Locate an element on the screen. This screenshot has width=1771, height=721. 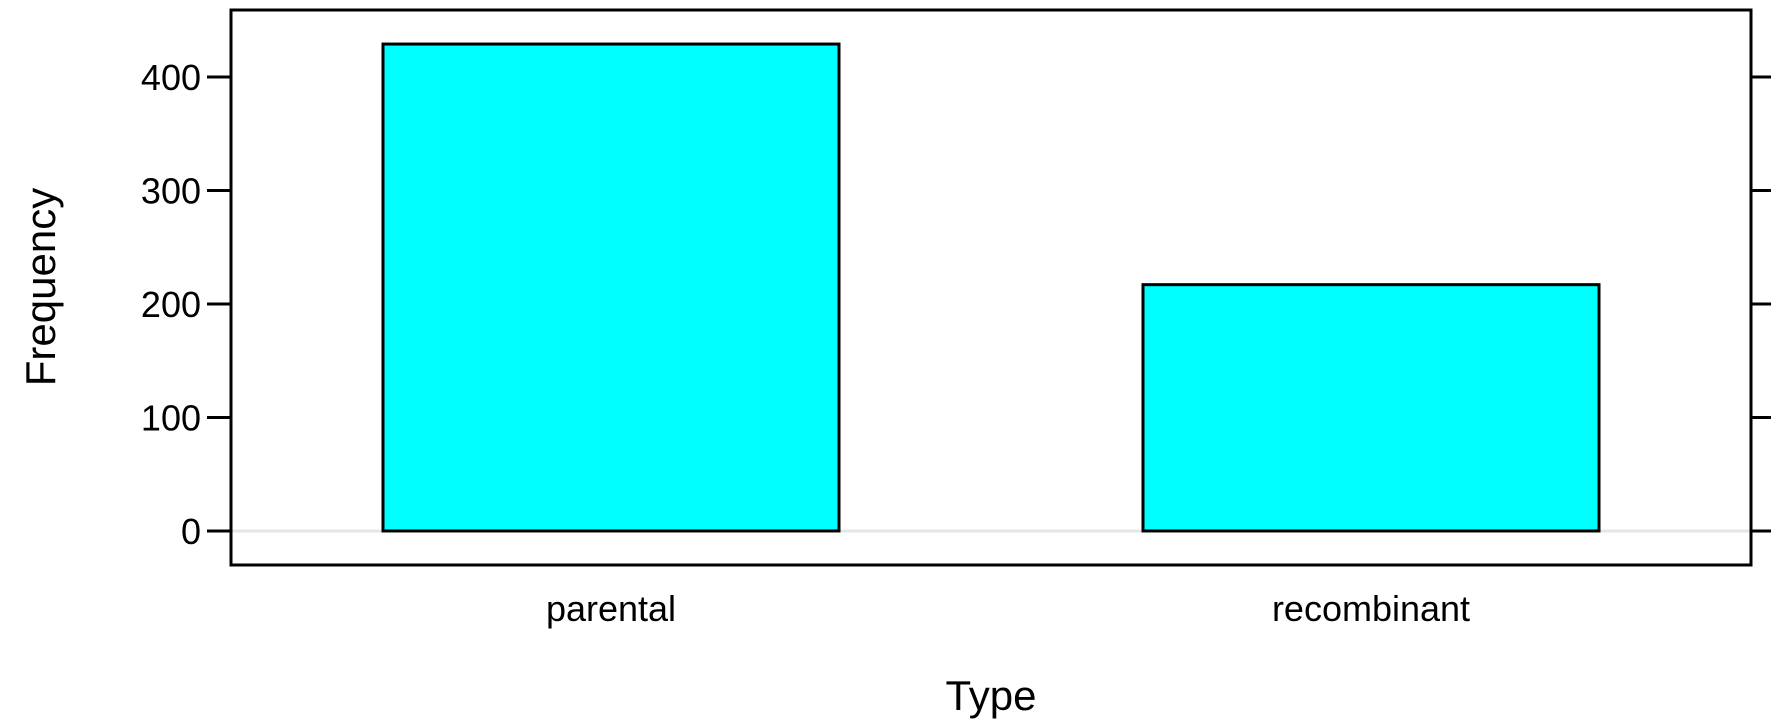
y-tick-label: 200 is located at coordinates (171, 304).